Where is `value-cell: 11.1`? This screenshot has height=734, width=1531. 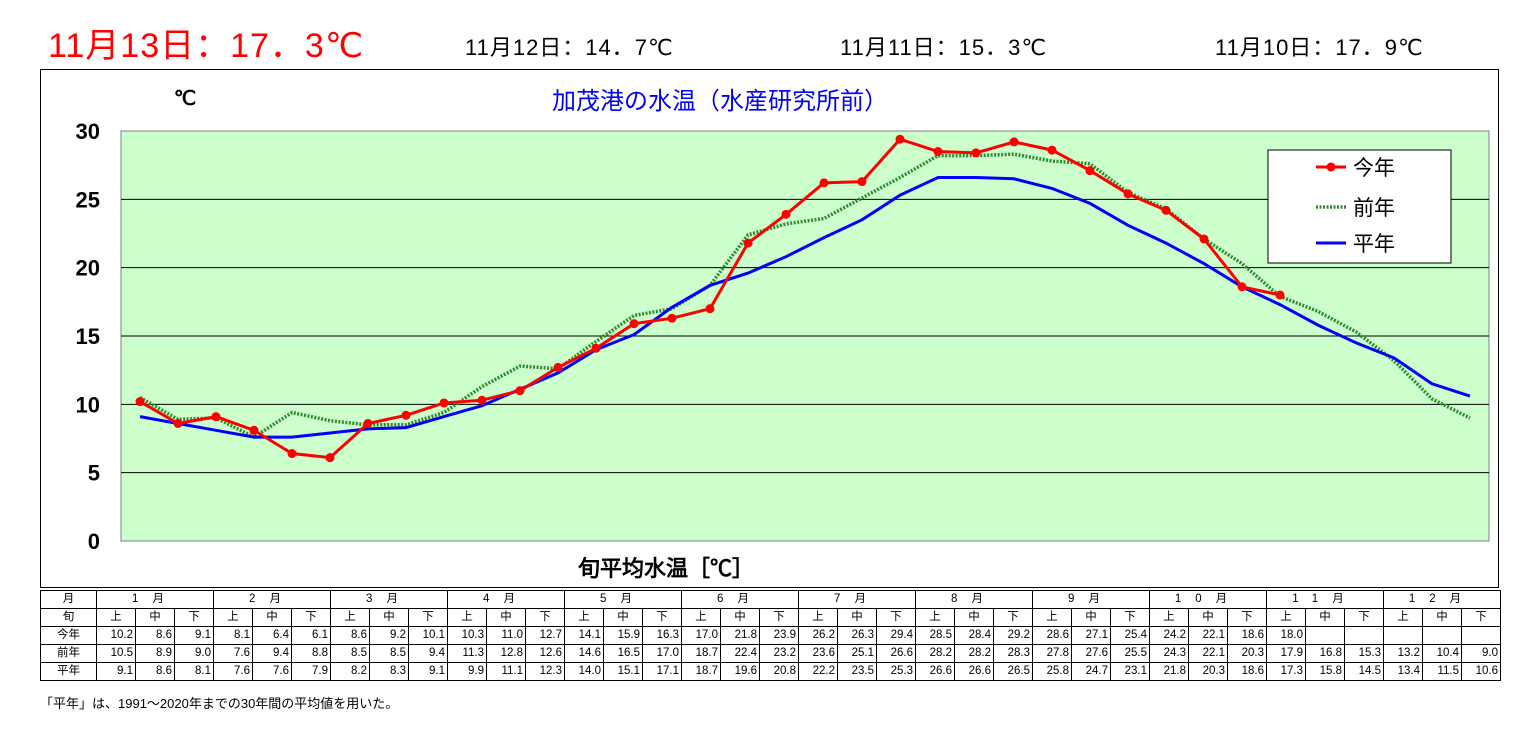 value-cell: 11.1 is located at coordinates (506, 672).